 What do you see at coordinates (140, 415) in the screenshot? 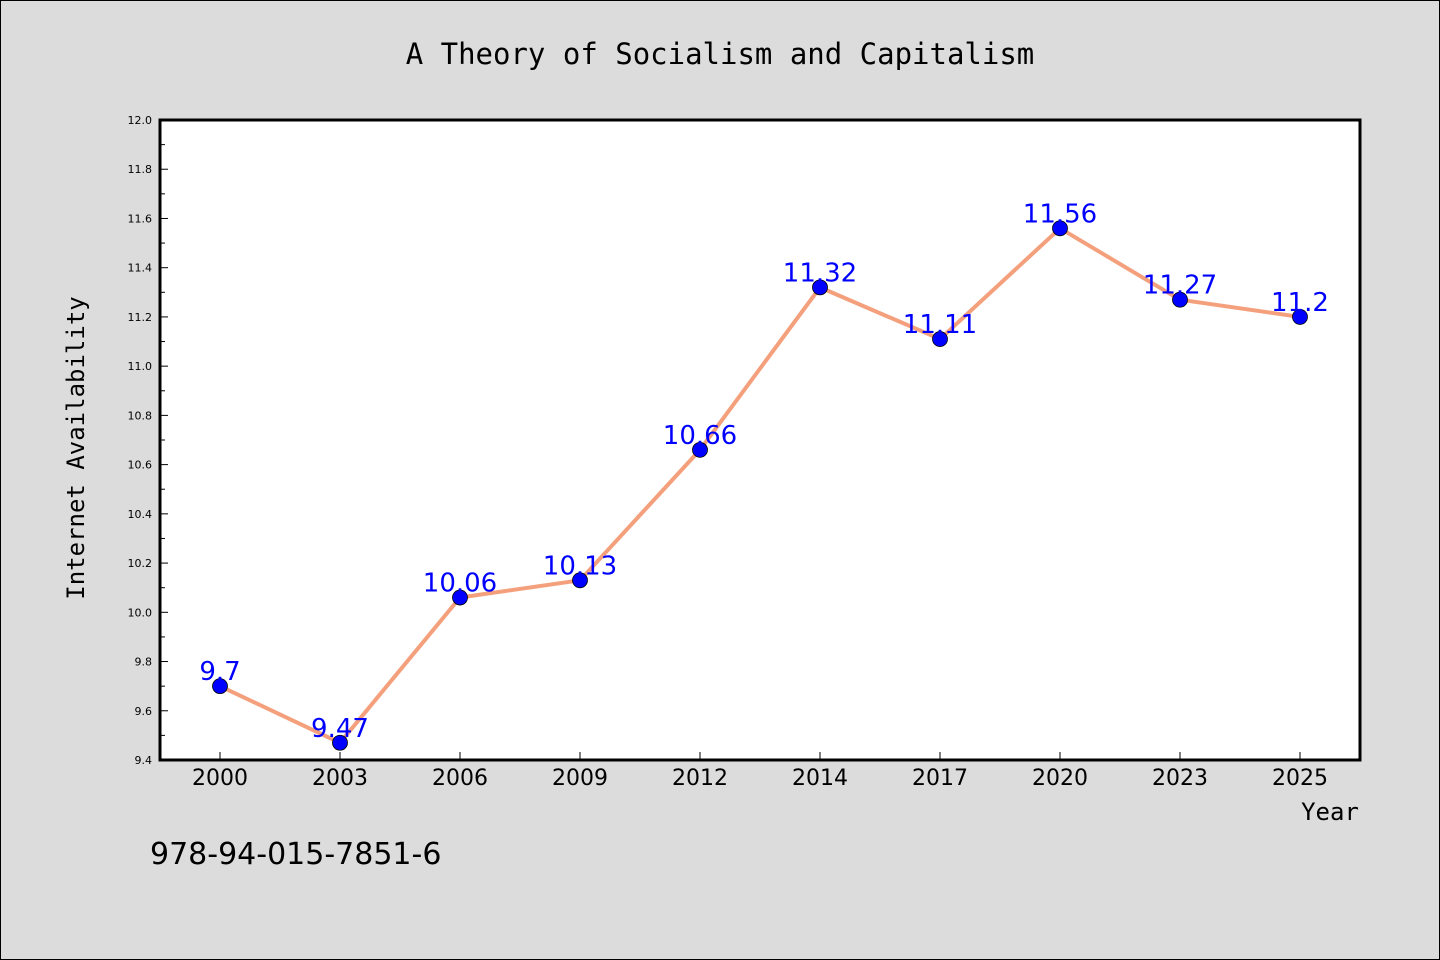
I see `y-tick-label: 10.8` at bounding box center [140, 415].